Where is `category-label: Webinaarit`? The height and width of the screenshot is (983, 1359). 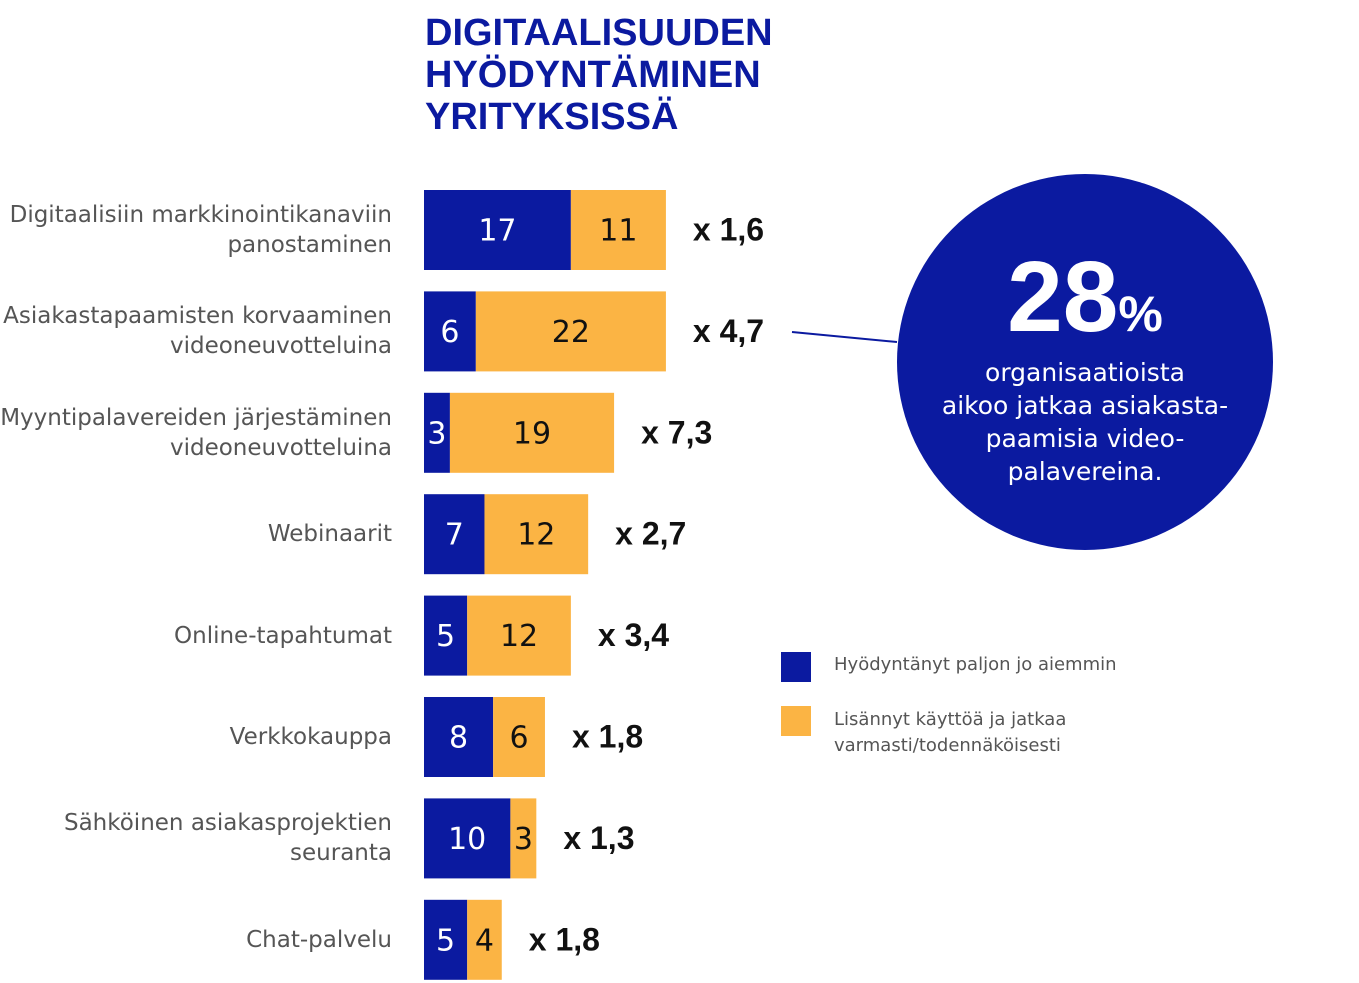 category-label: Webinaarit is located at coordinates (329, 534).